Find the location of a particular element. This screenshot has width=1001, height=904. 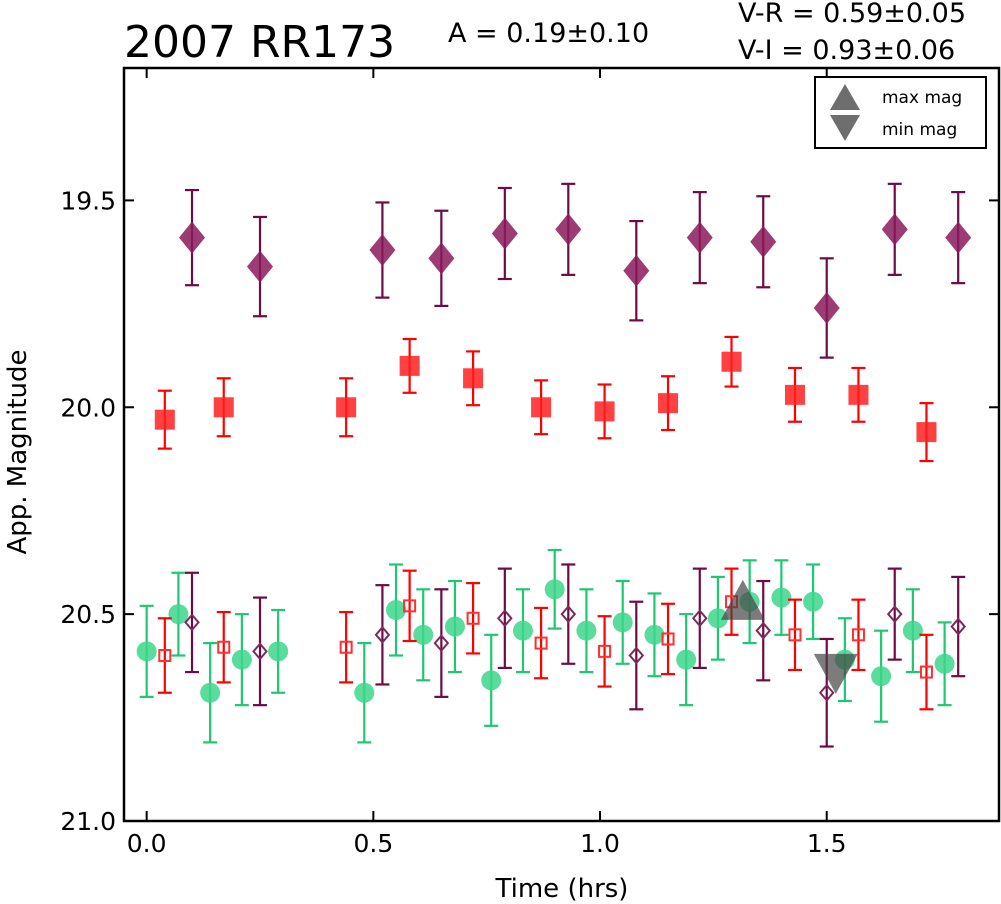

x-tick-label: 0.5 is located at coordinates (373, 843).